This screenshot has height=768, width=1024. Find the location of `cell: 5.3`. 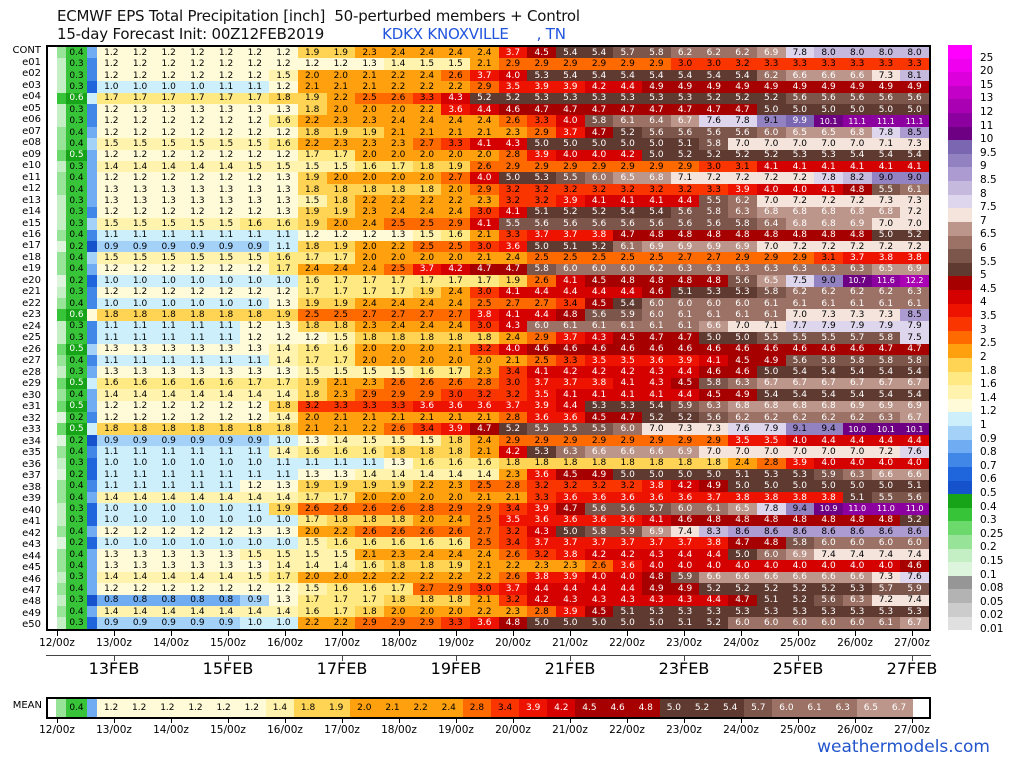

cell: 5.3 is located at coordinates (800, 155).